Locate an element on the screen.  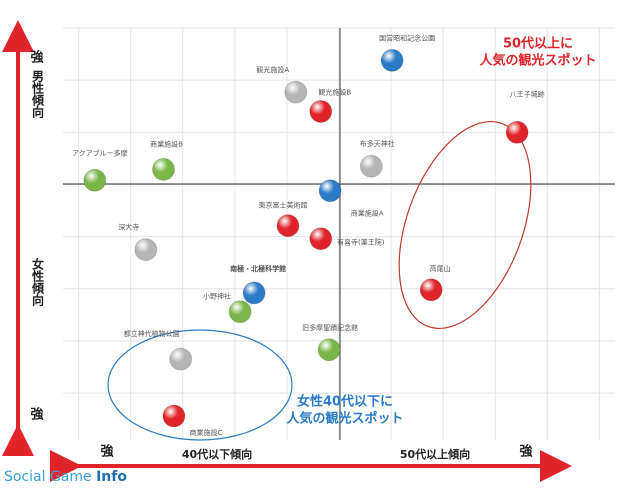
point-label: 都立神代植物公園 is located at coordinates (152, 333).